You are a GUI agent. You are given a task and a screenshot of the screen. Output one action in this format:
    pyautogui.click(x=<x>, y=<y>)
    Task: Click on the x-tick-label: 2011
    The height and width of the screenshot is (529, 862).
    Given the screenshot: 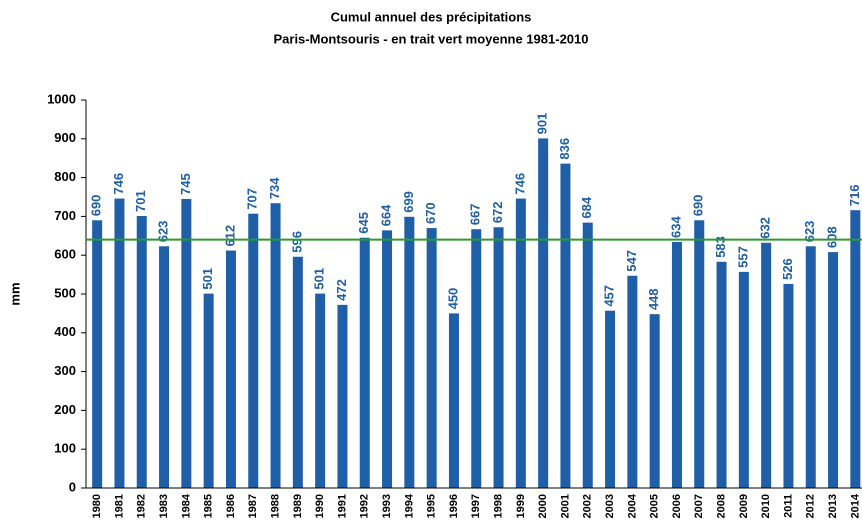 What is the action you would take?
    pyautogui.click(x=788, y=506)
    